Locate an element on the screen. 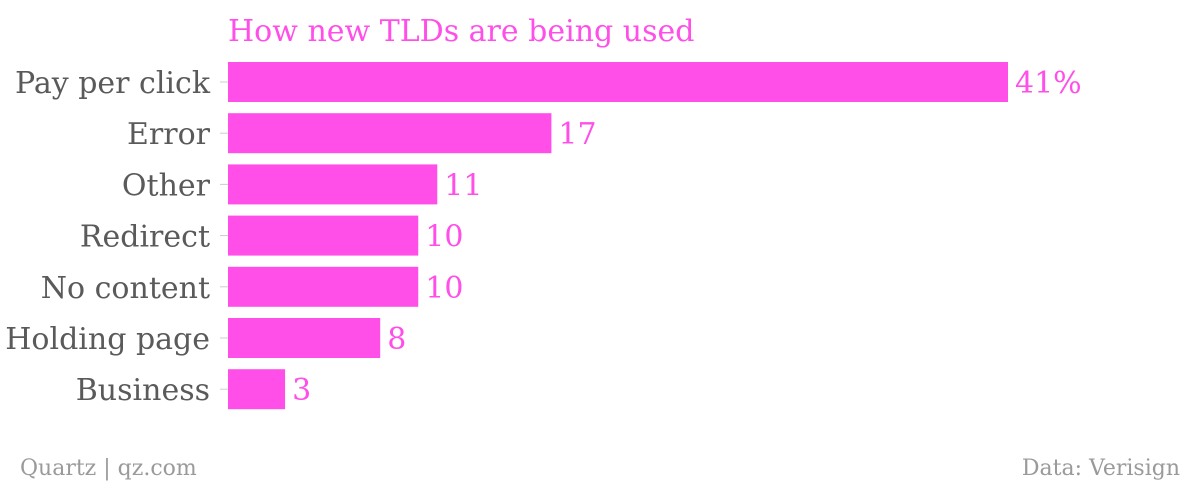 The width and height of the screenshot is (1200, 490). footer-source: Quartz | qz.com is located at coordinates (108, 468).